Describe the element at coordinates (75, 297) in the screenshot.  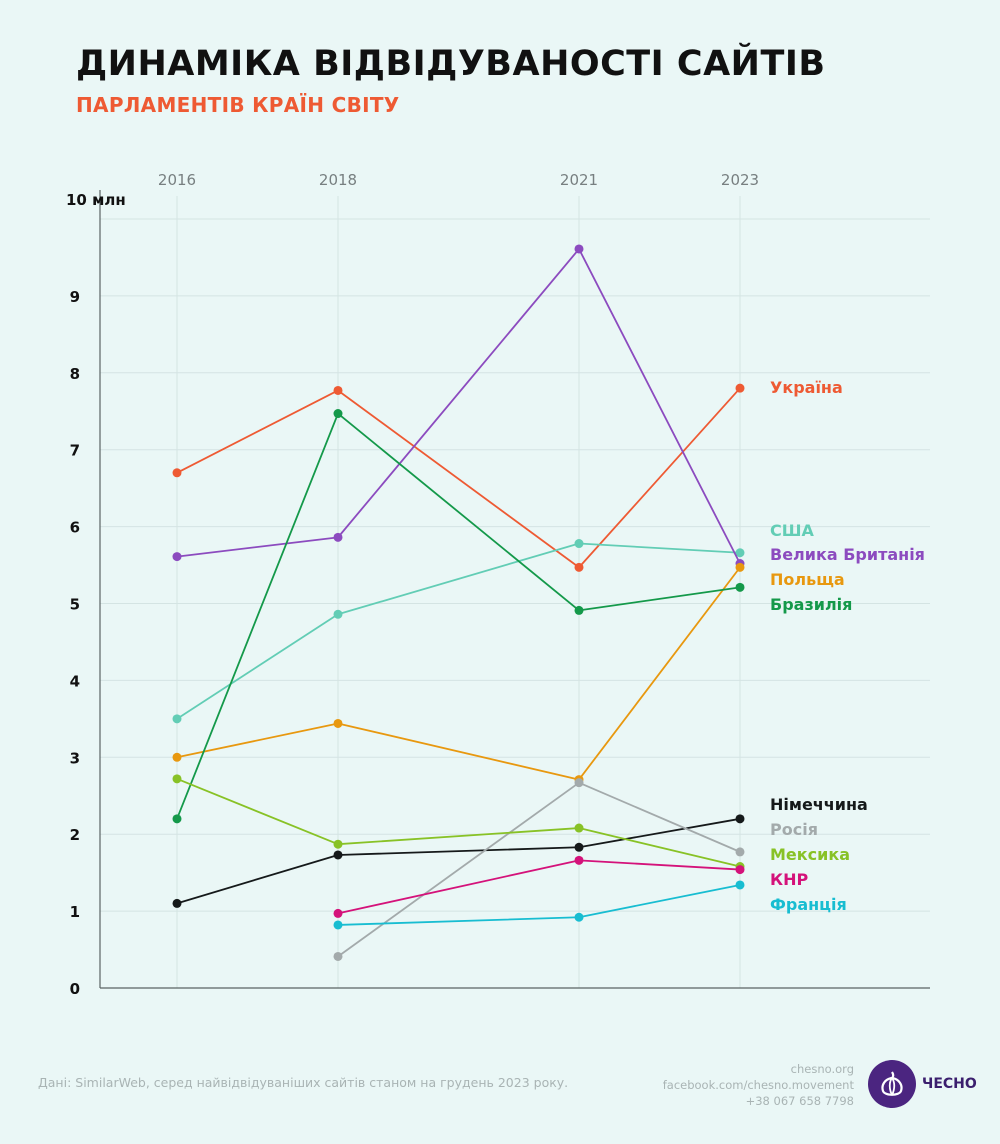
I see `y-tick-label-9: 9` at that location.